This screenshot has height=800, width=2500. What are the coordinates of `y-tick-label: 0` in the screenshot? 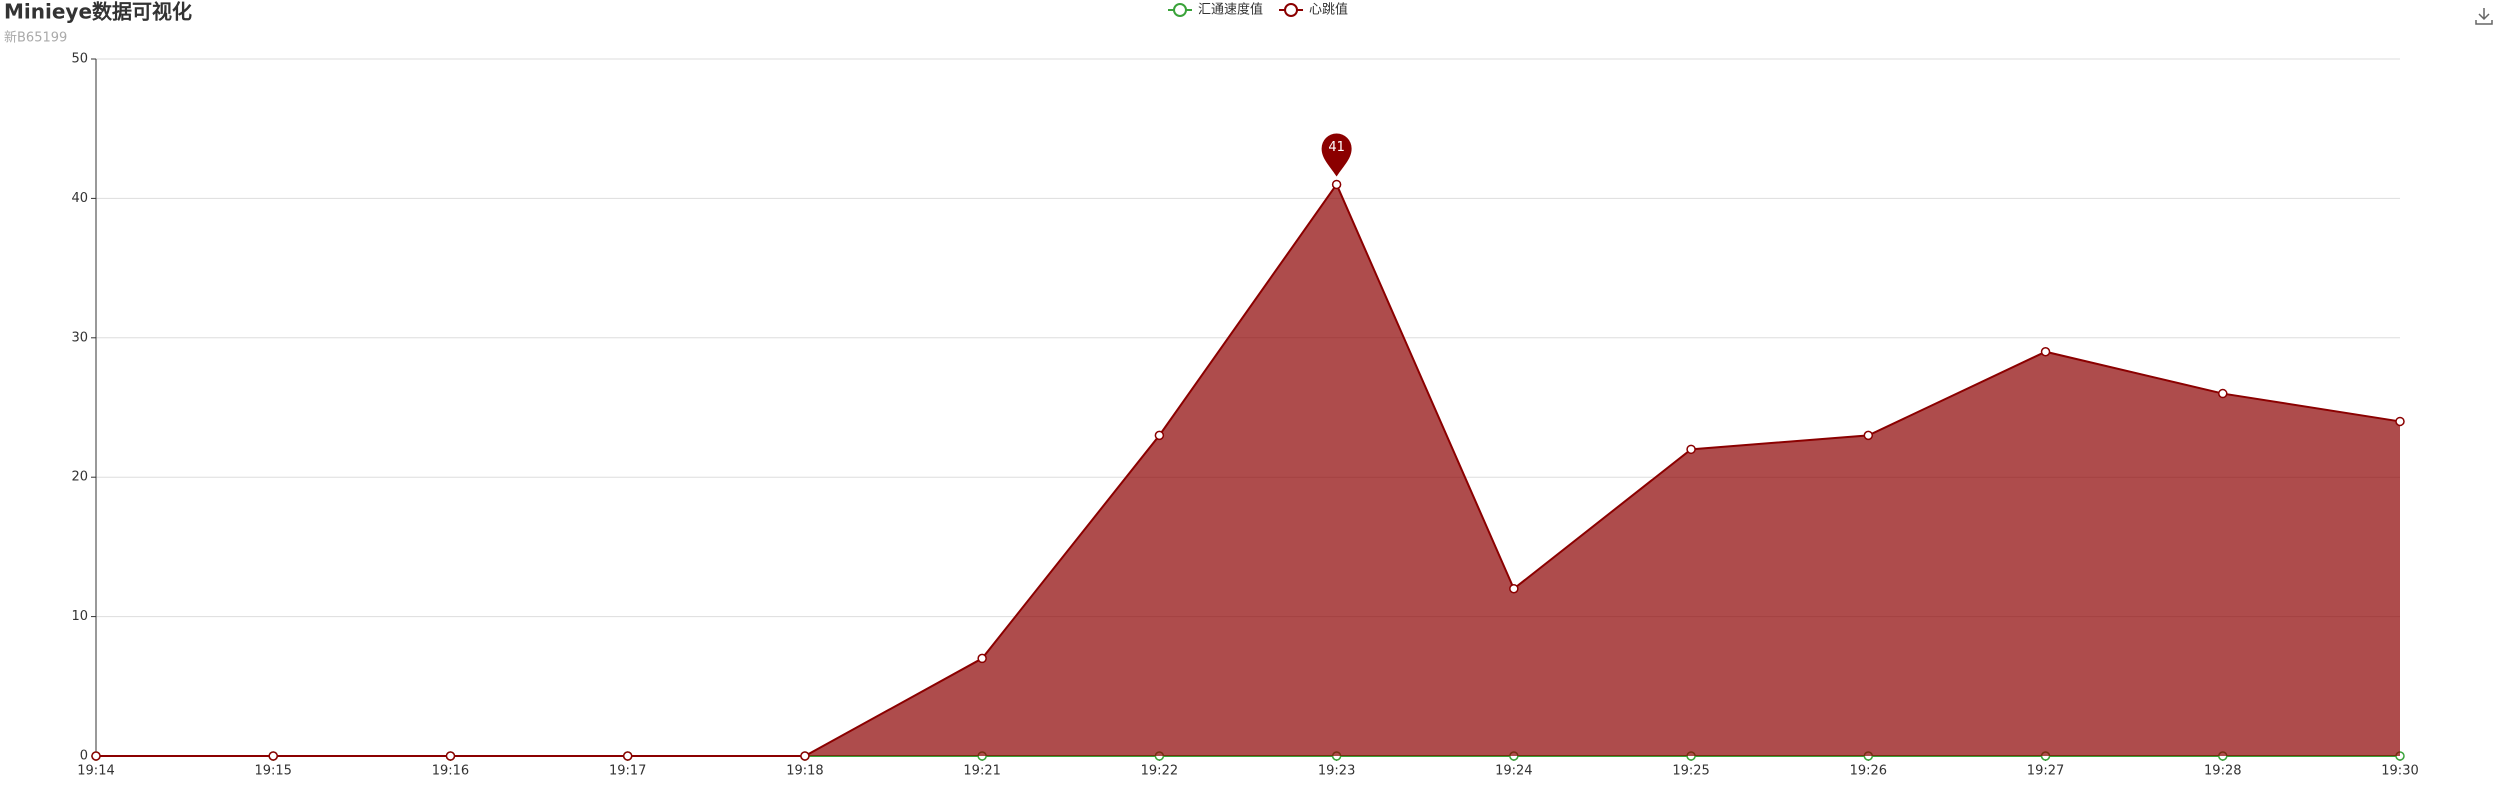 It's located at (84, 756).